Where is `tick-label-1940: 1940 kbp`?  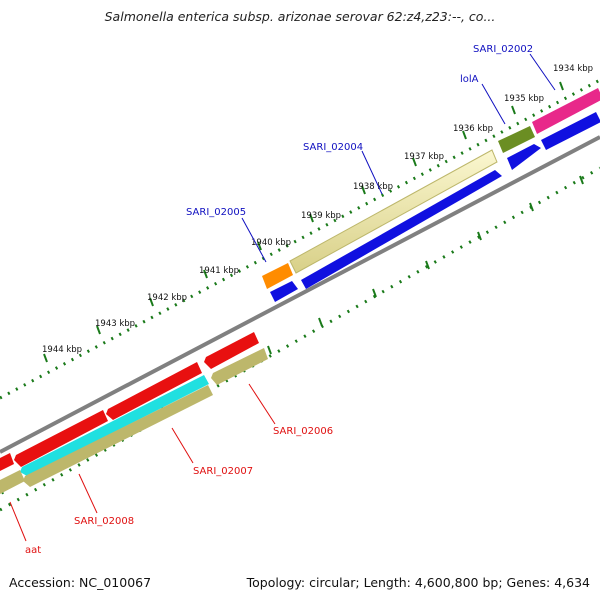 tick-label-1940: 1940 kbp is located at coordinates (271, 243).